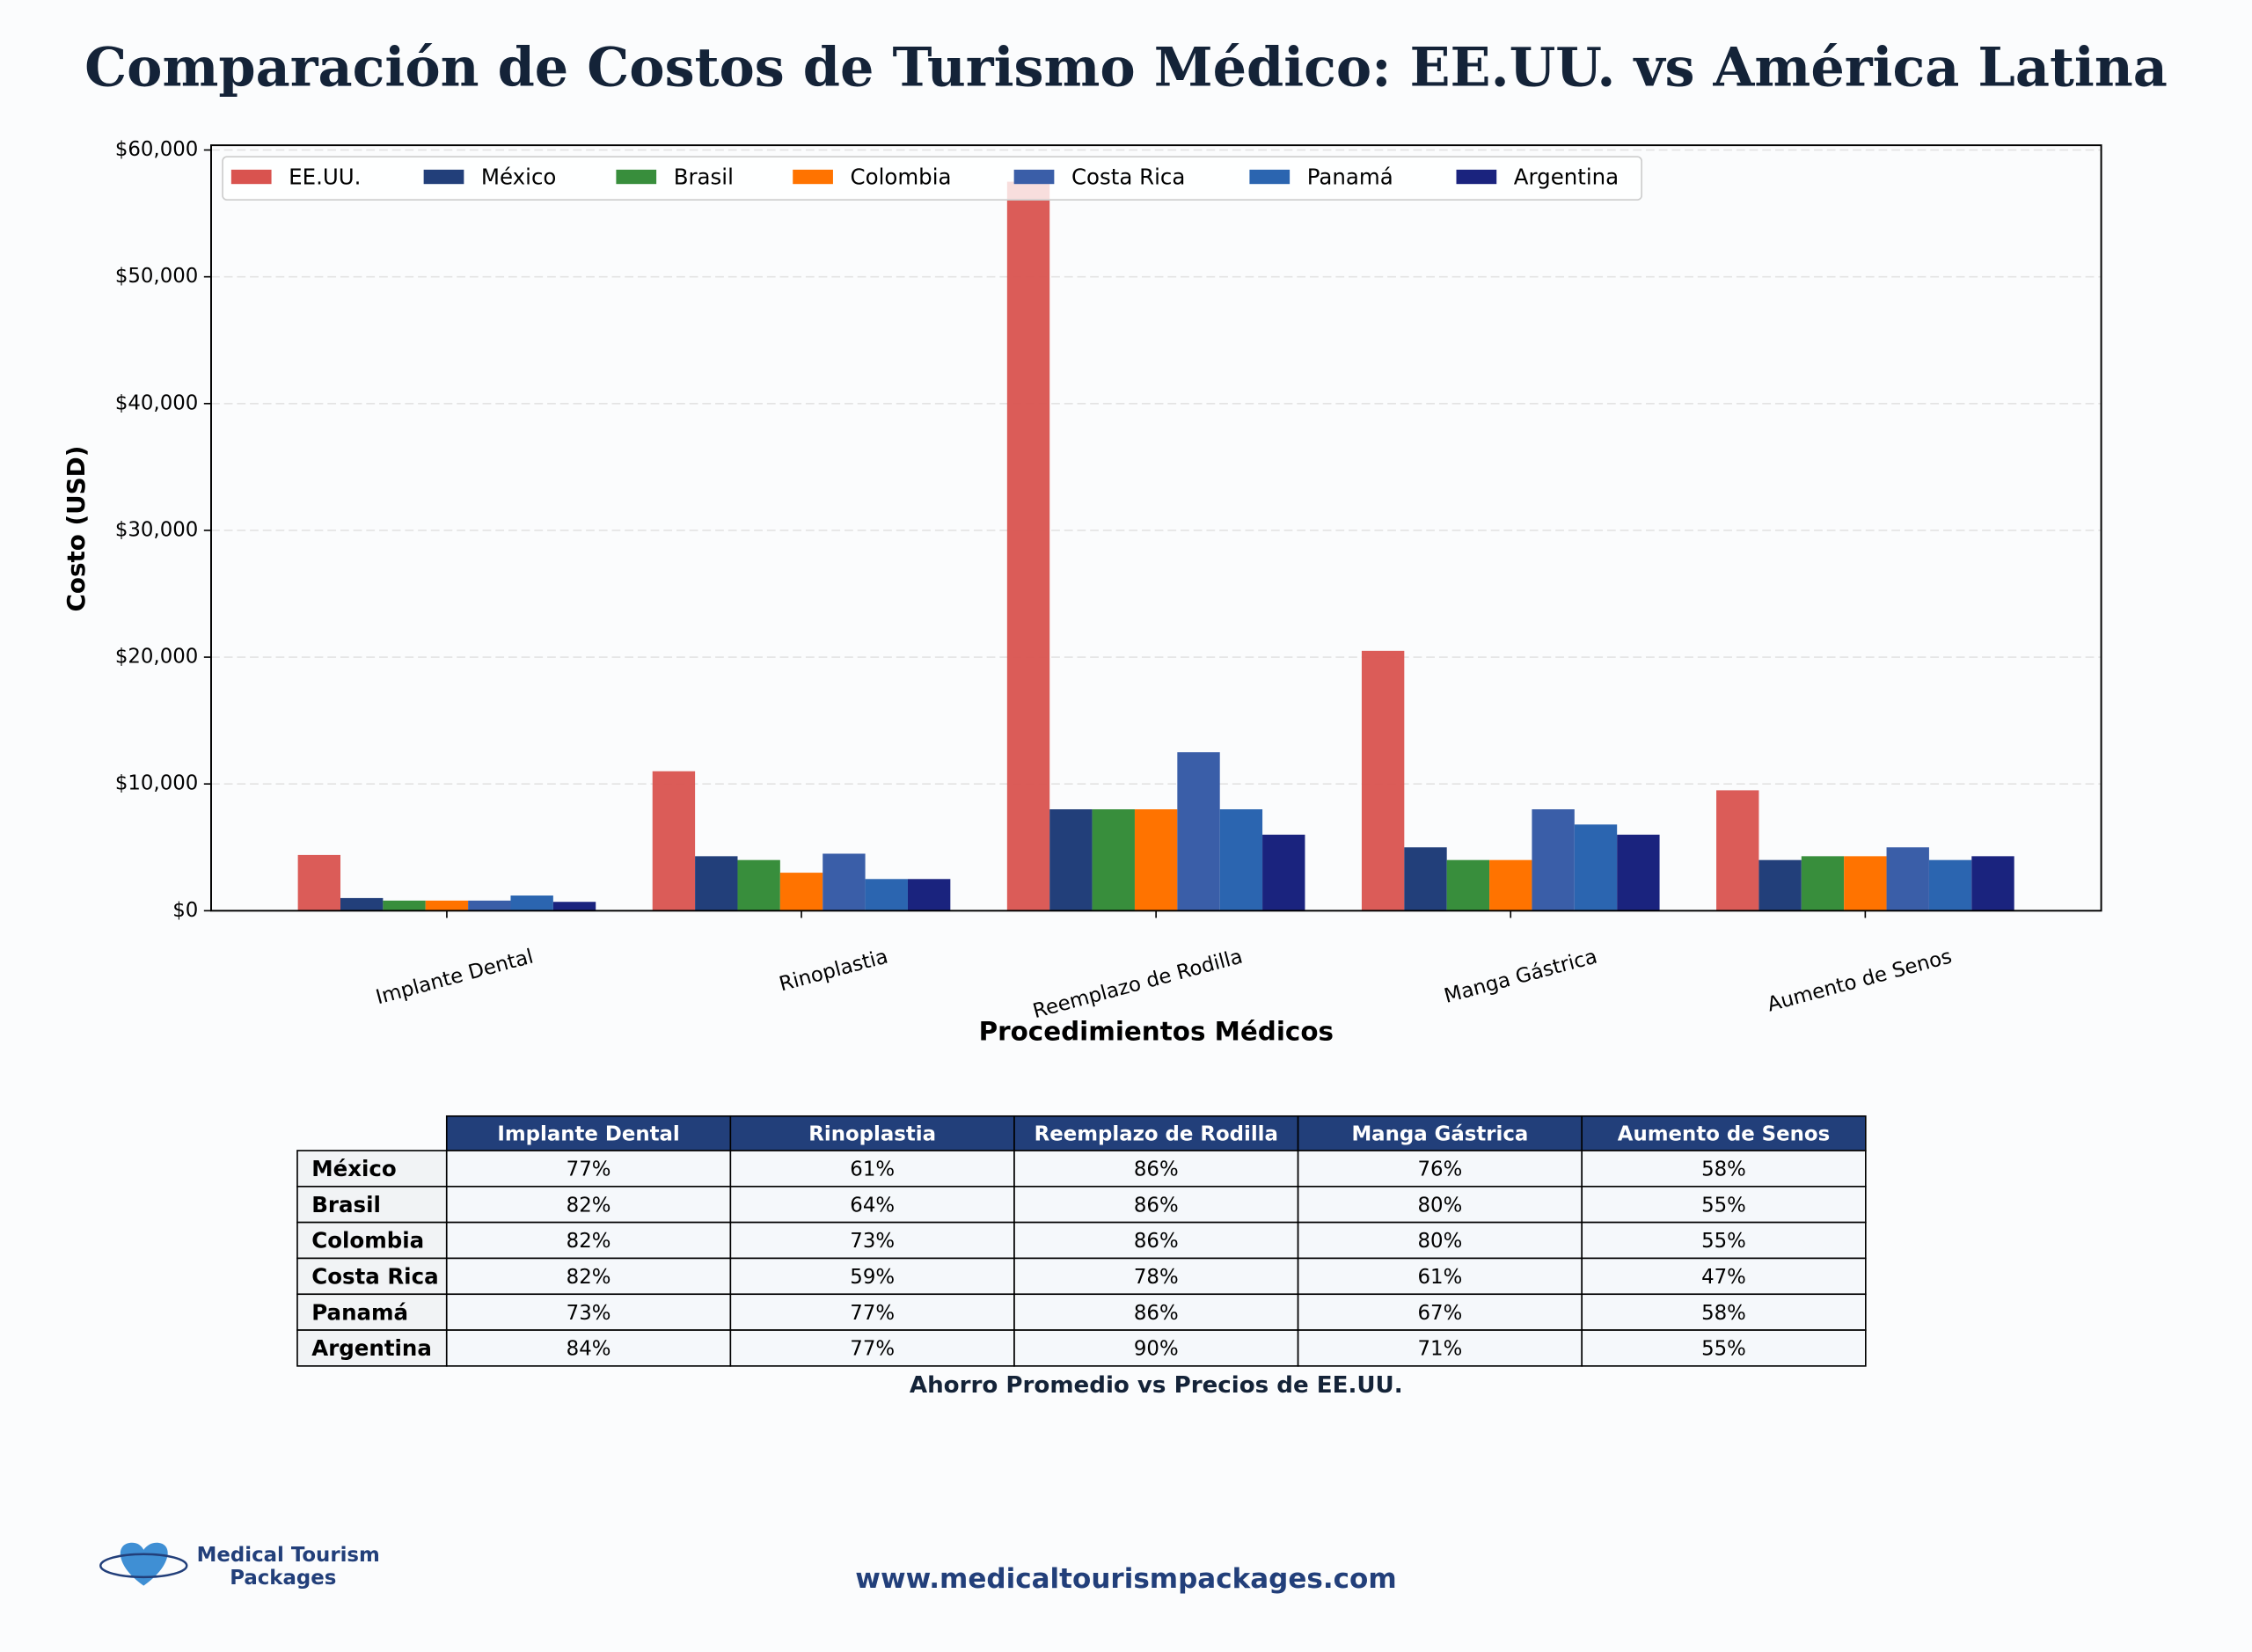  I want to click on table-row-label: Costa Rica, so click(374, 1276).